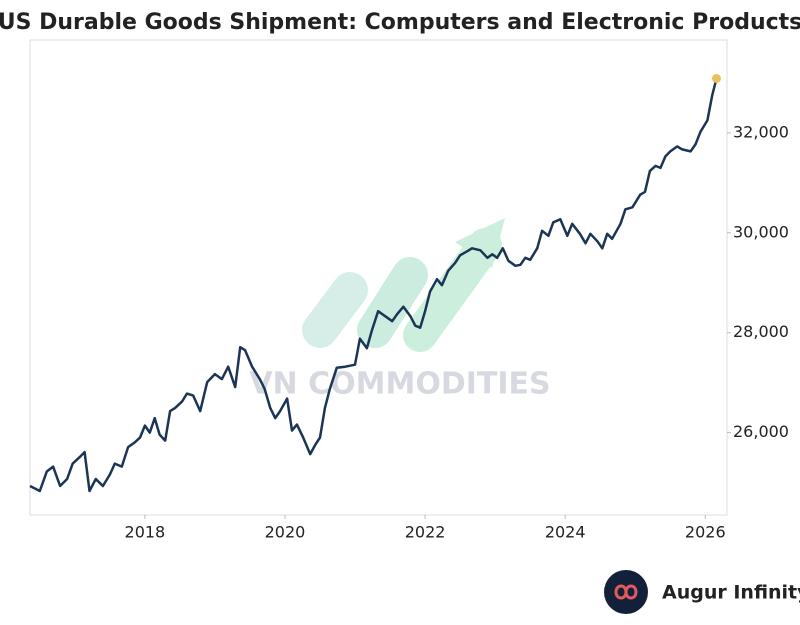 Image resolution: width=800 pixels, height=625 pixels. What do you see at coordinates (705, 532) in the screenshot?
I see `x-tick-label: 2026` at bounding box center [705, 532].